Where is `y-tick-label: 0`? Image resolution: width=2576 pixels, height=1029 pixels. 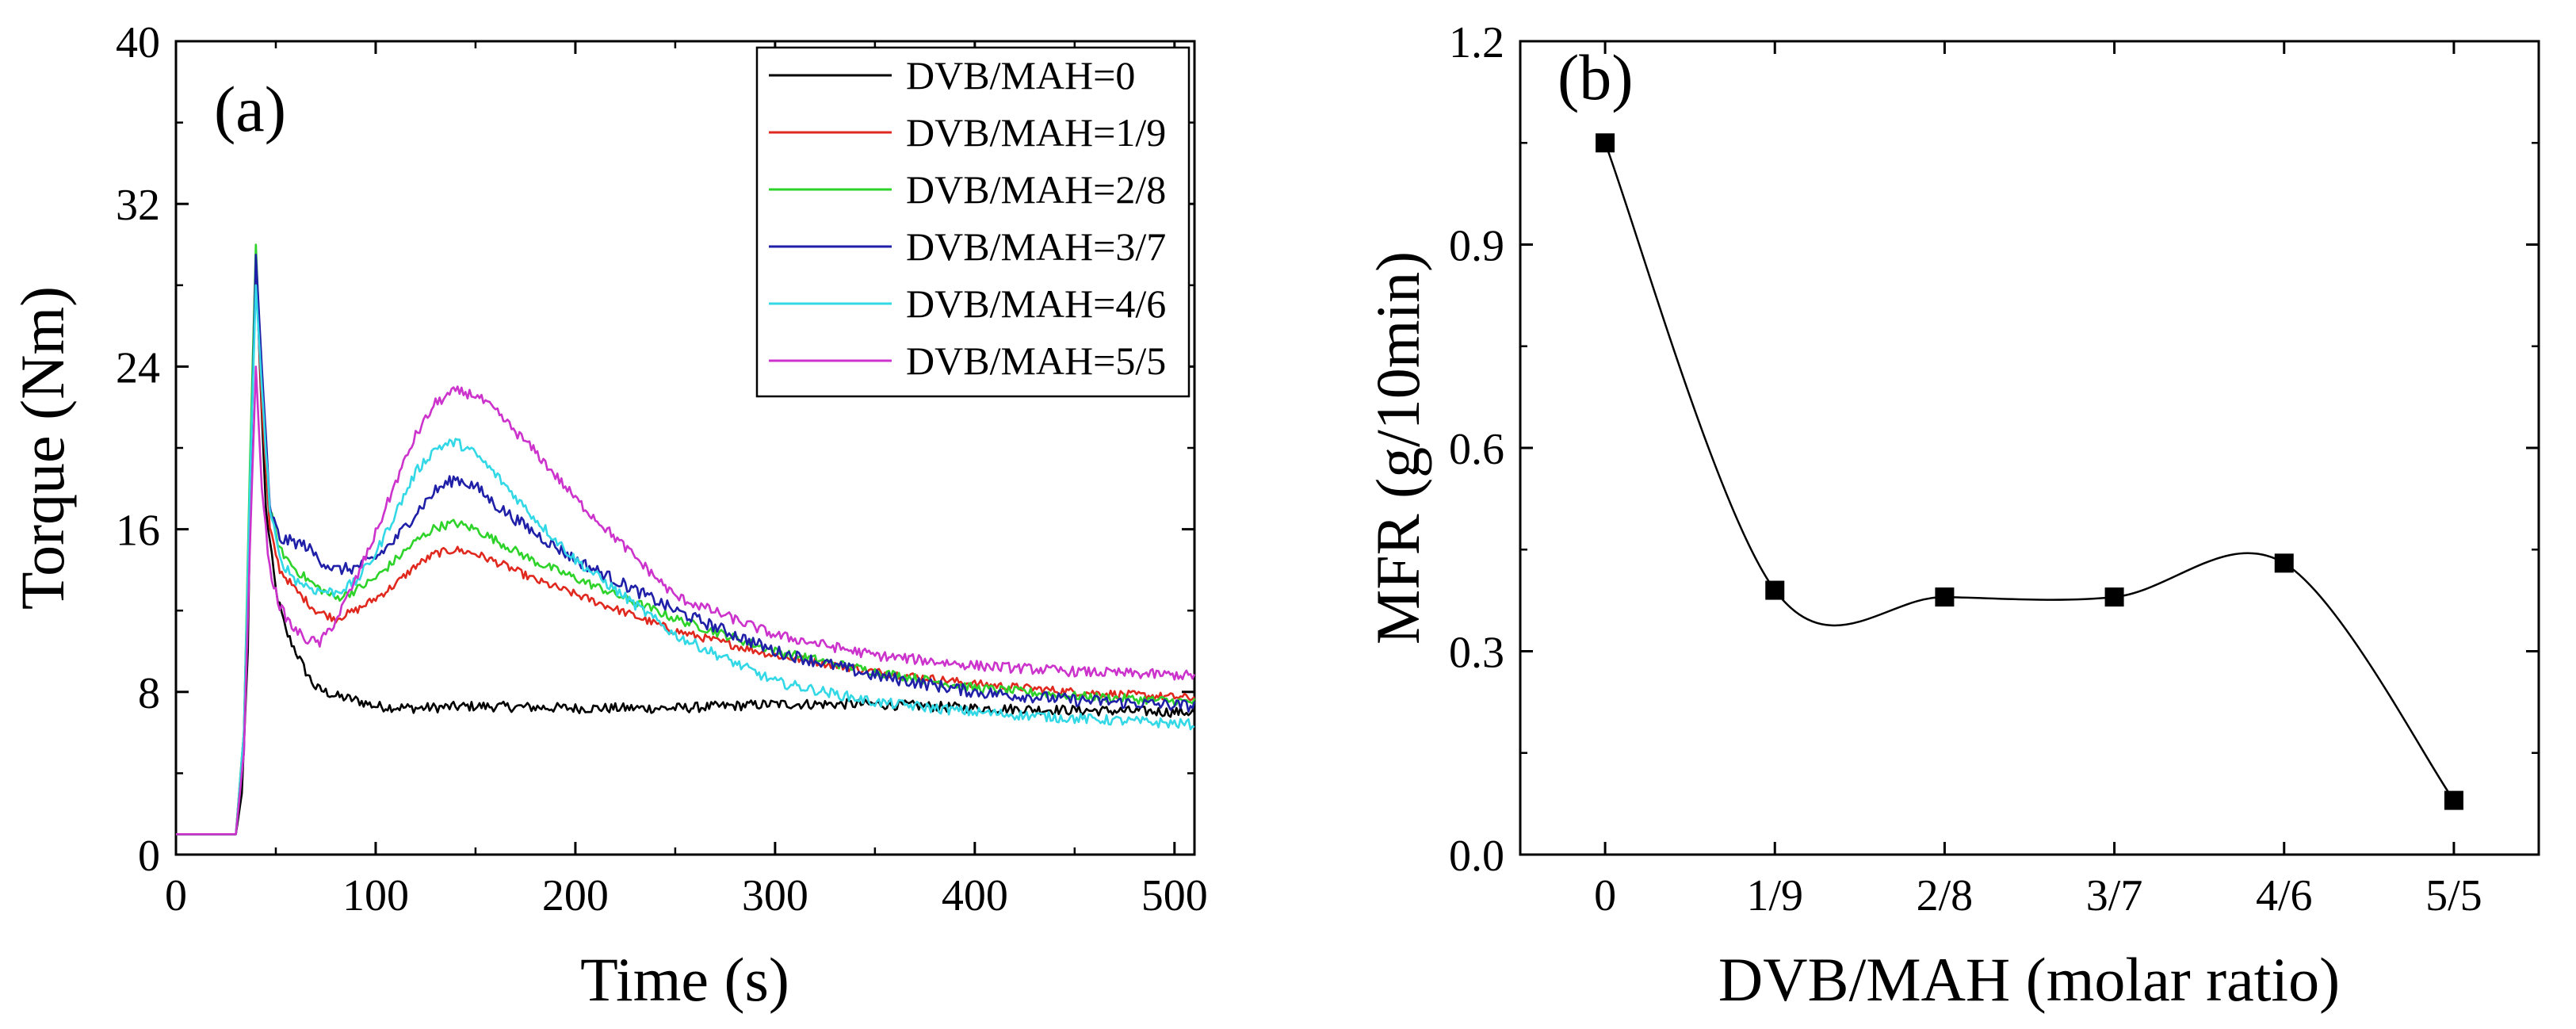 y-tick-label: 0 is located at coordinates (149, 856).